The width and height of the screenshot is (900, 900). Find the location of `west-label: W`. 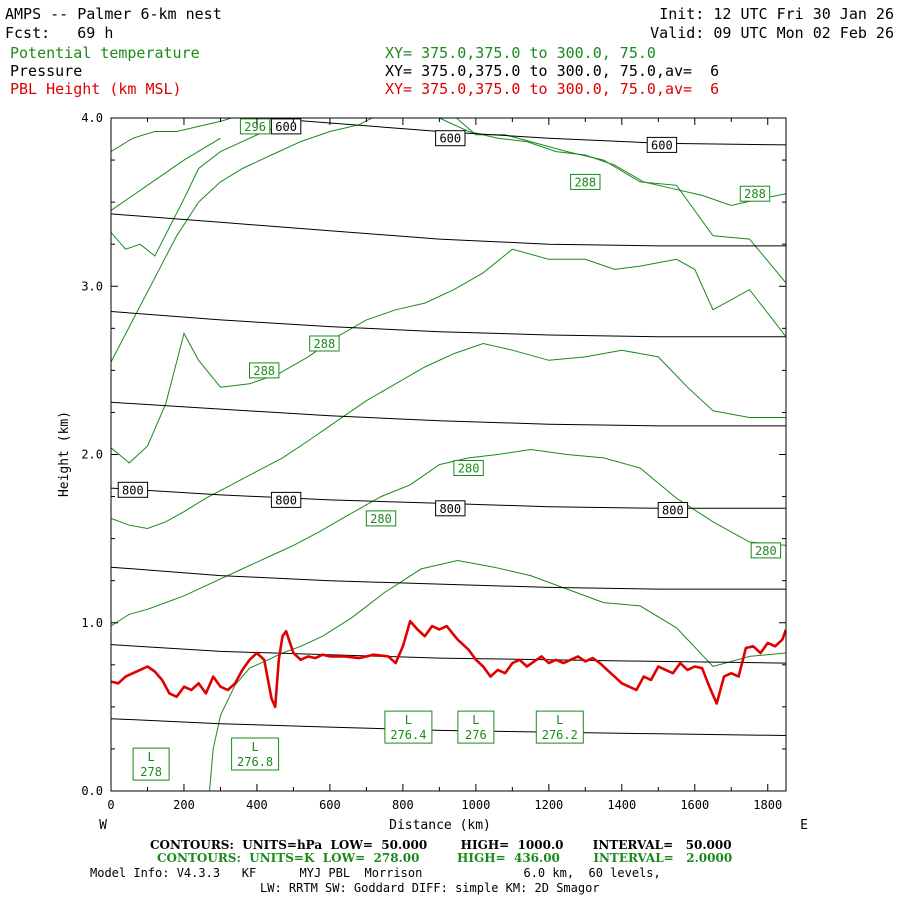

west-label: W is located at coordinates (103, 825).